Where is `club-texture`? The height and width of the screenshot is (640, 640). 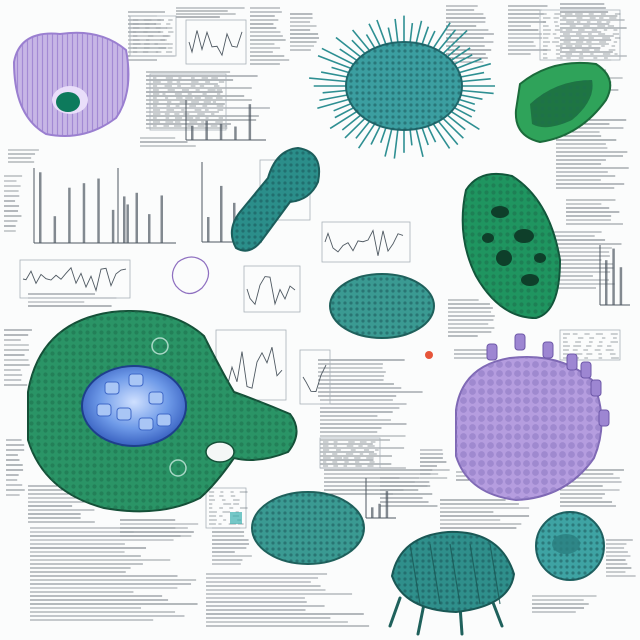 club-texture is located at coordinates (275, 199).